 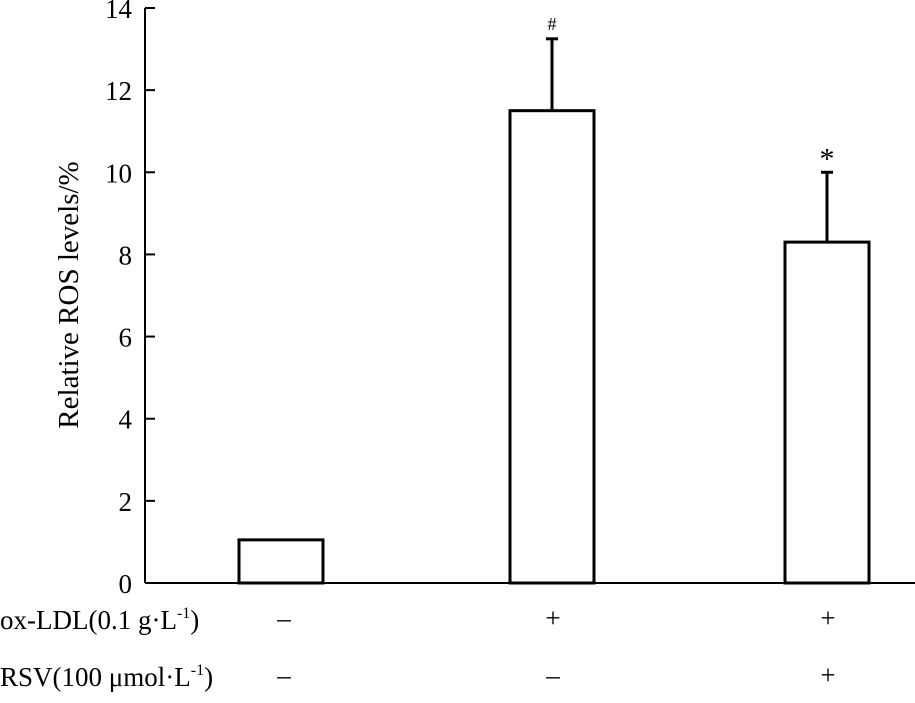 I want to click on y-tick-label: 6, so click(x=126, y=338).